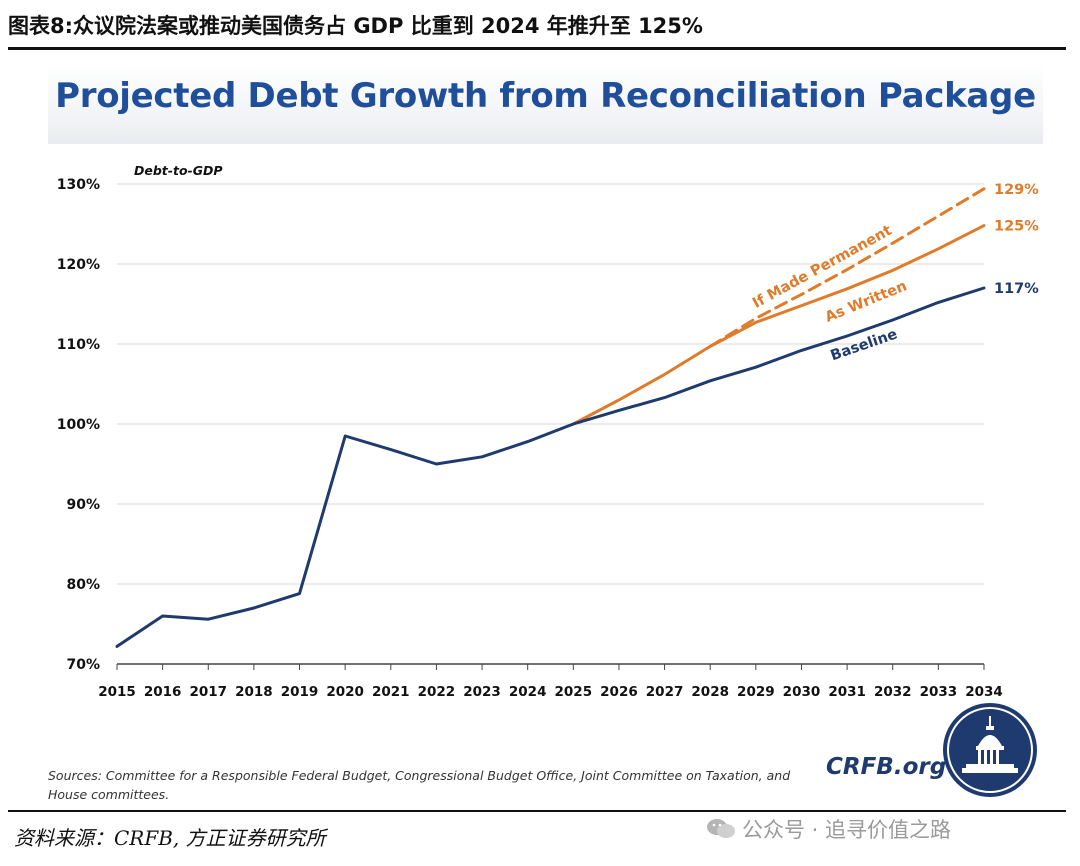  I want to click on title-band, so click(545, 103).